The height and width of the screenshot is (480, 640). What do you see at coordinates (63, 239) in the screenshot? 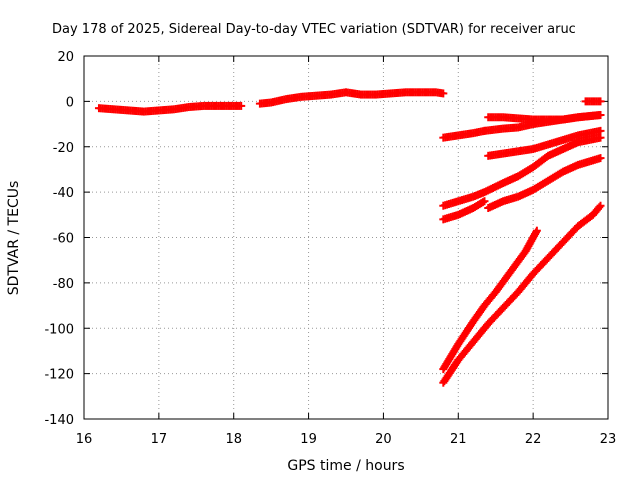
I see `y-tick-label: -60` at bounding box center [63, 239].